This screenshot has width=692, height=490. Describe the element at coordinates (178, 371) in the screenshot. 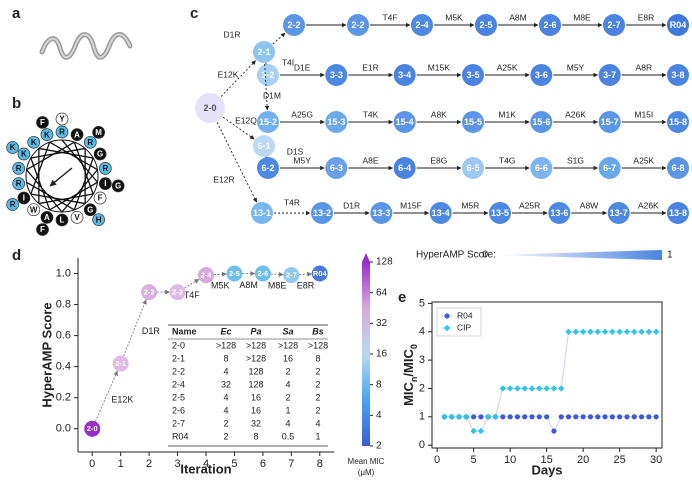

I see `table-cell: 2-2` at that location.